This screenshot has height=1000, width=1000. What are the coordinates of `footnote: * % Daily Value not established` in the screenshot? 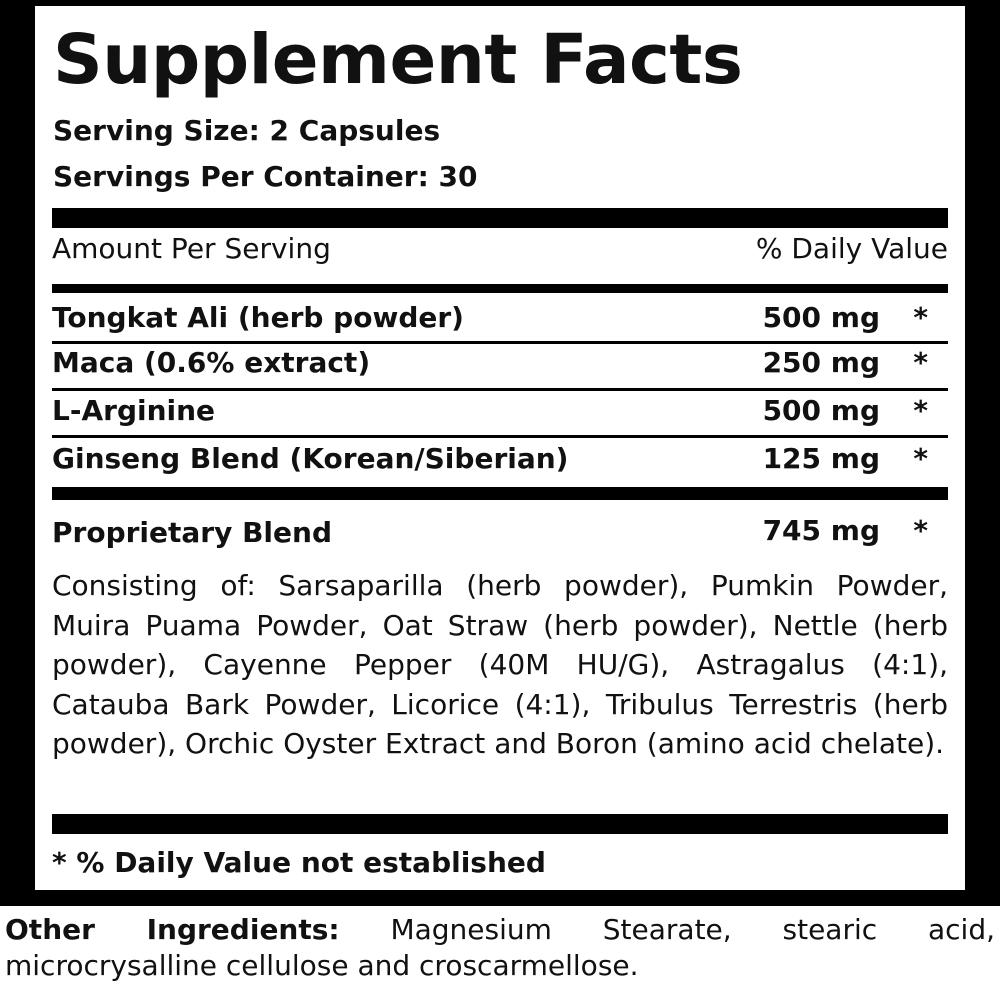 It's located at (299, 862).